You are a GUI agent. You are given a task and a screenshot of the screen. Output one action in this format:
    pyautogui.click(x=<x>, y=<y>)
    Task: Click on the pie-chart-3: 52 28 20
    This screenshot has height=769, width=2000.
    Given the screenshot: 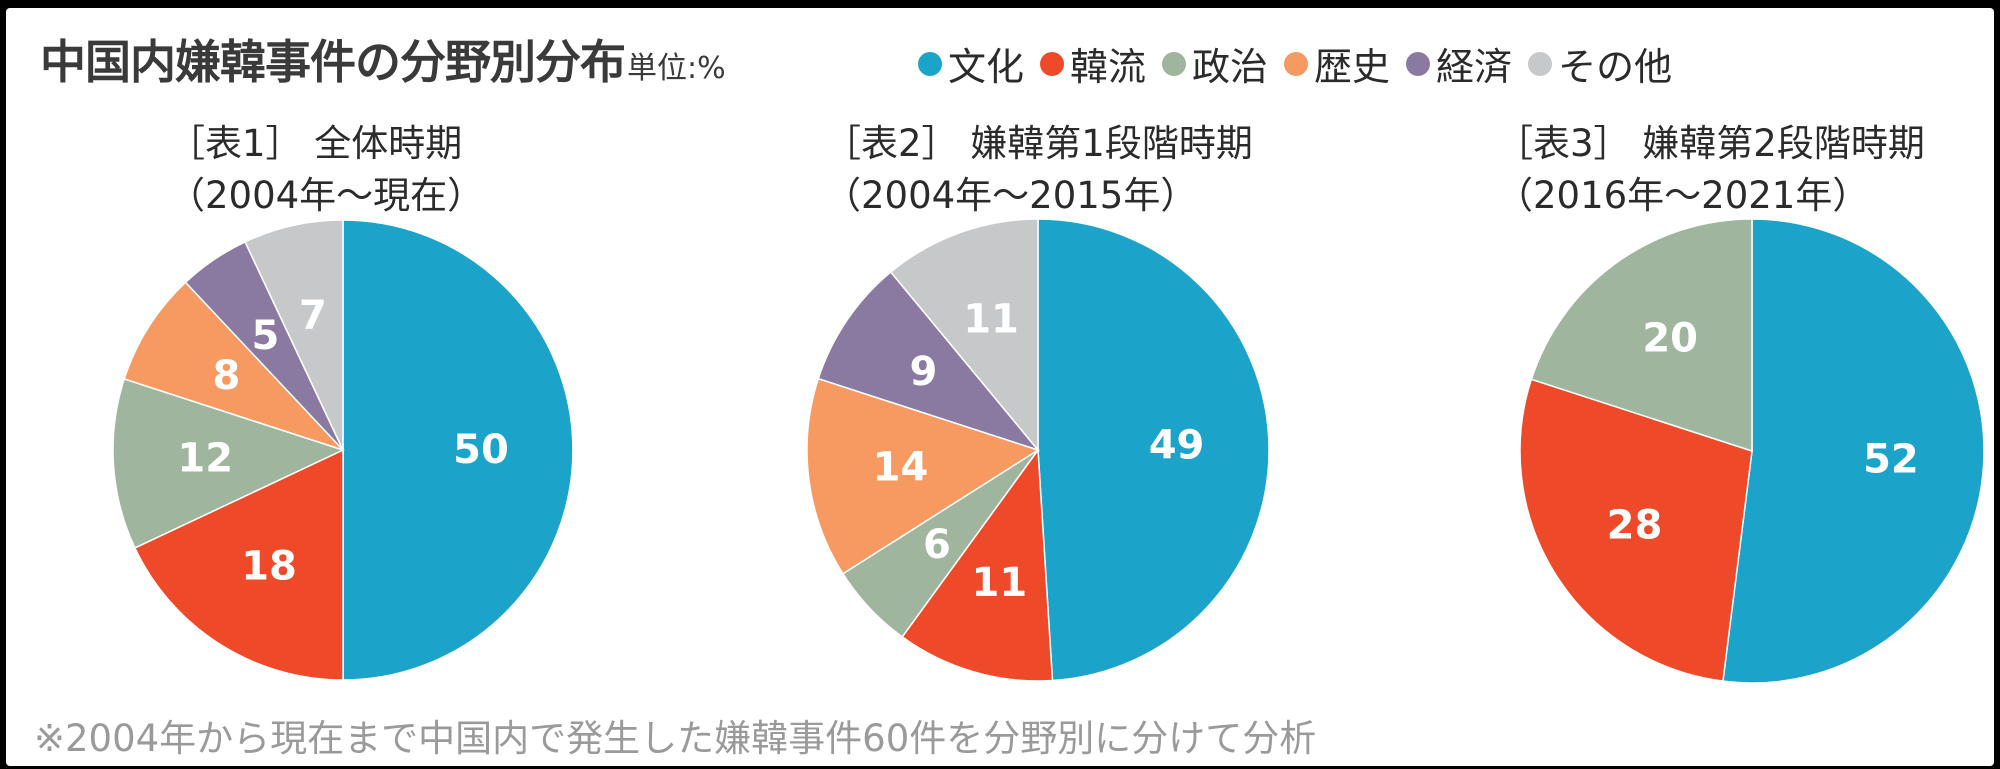 What is the action you would take?
    pyautogui.click(x=1752, y=451)
    